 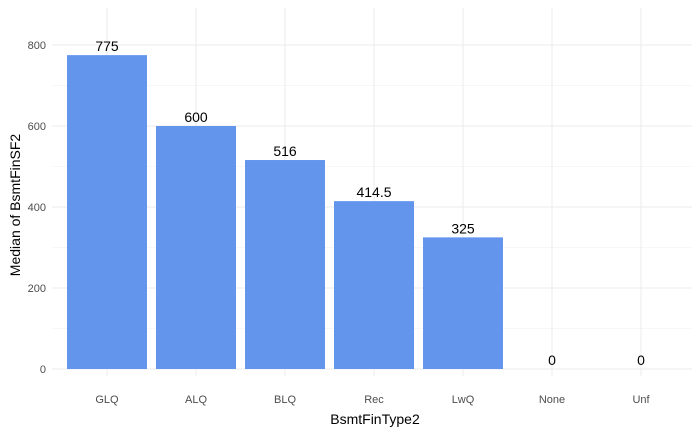 I want to click on y-tick-label-400: 400, so click(x=37, y=208).